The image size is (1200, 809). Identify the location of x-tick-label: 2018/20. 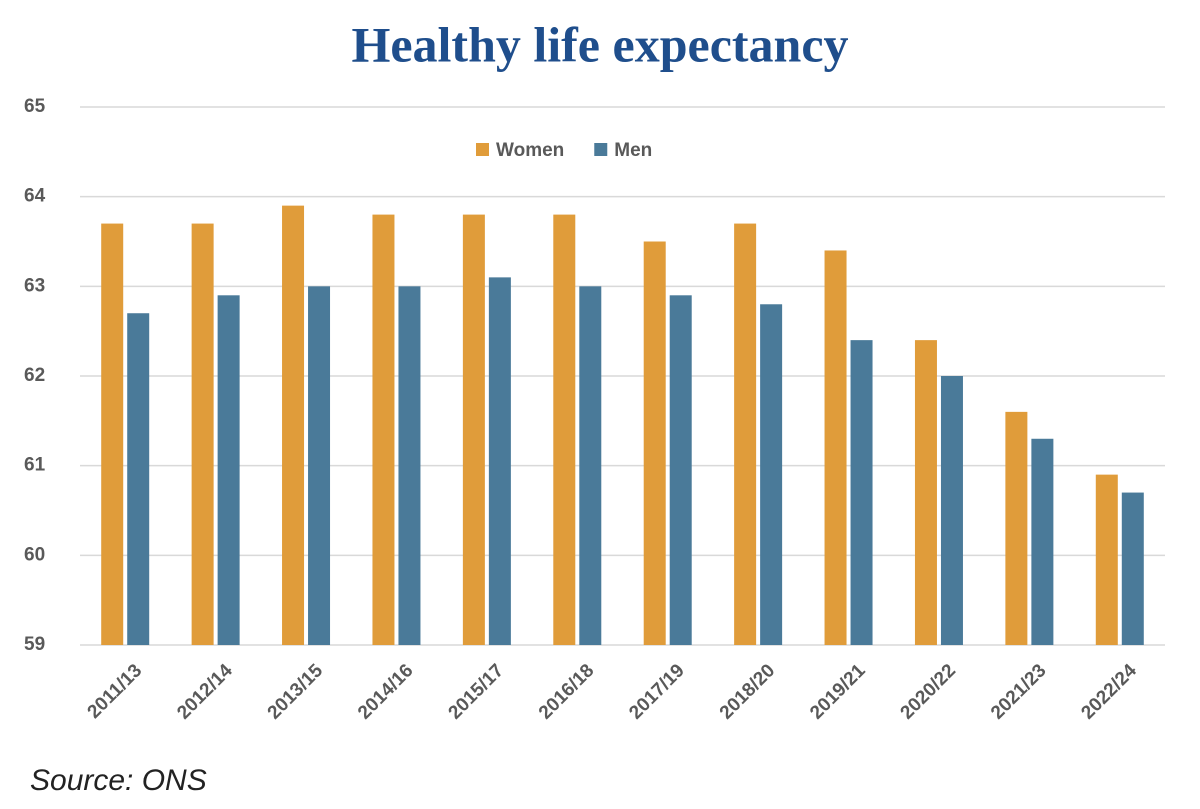
(747, 691).